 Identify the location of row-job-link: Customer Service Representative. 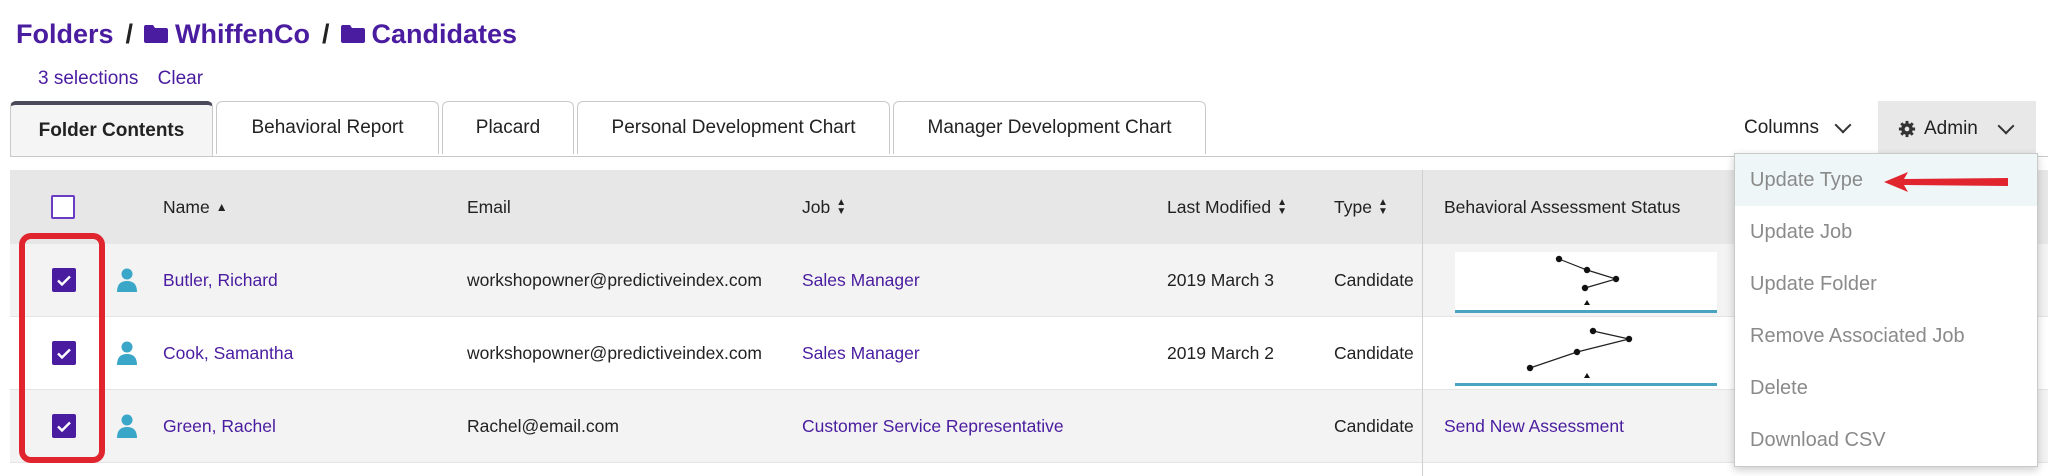
(933, 425).